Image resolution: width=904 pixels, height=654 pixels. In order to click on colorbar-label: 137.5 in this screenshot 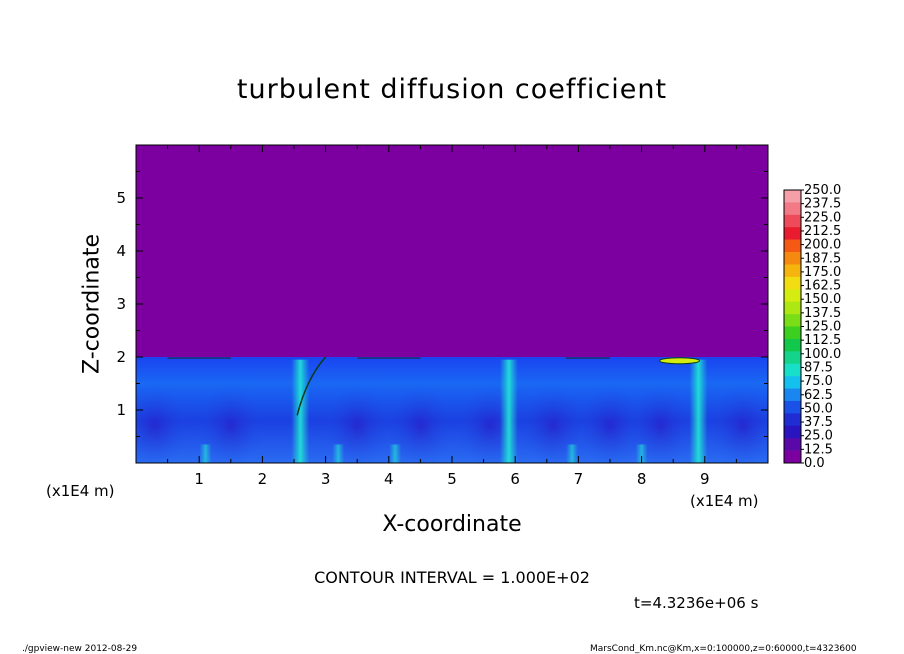, I will do `click(822, 313)`.